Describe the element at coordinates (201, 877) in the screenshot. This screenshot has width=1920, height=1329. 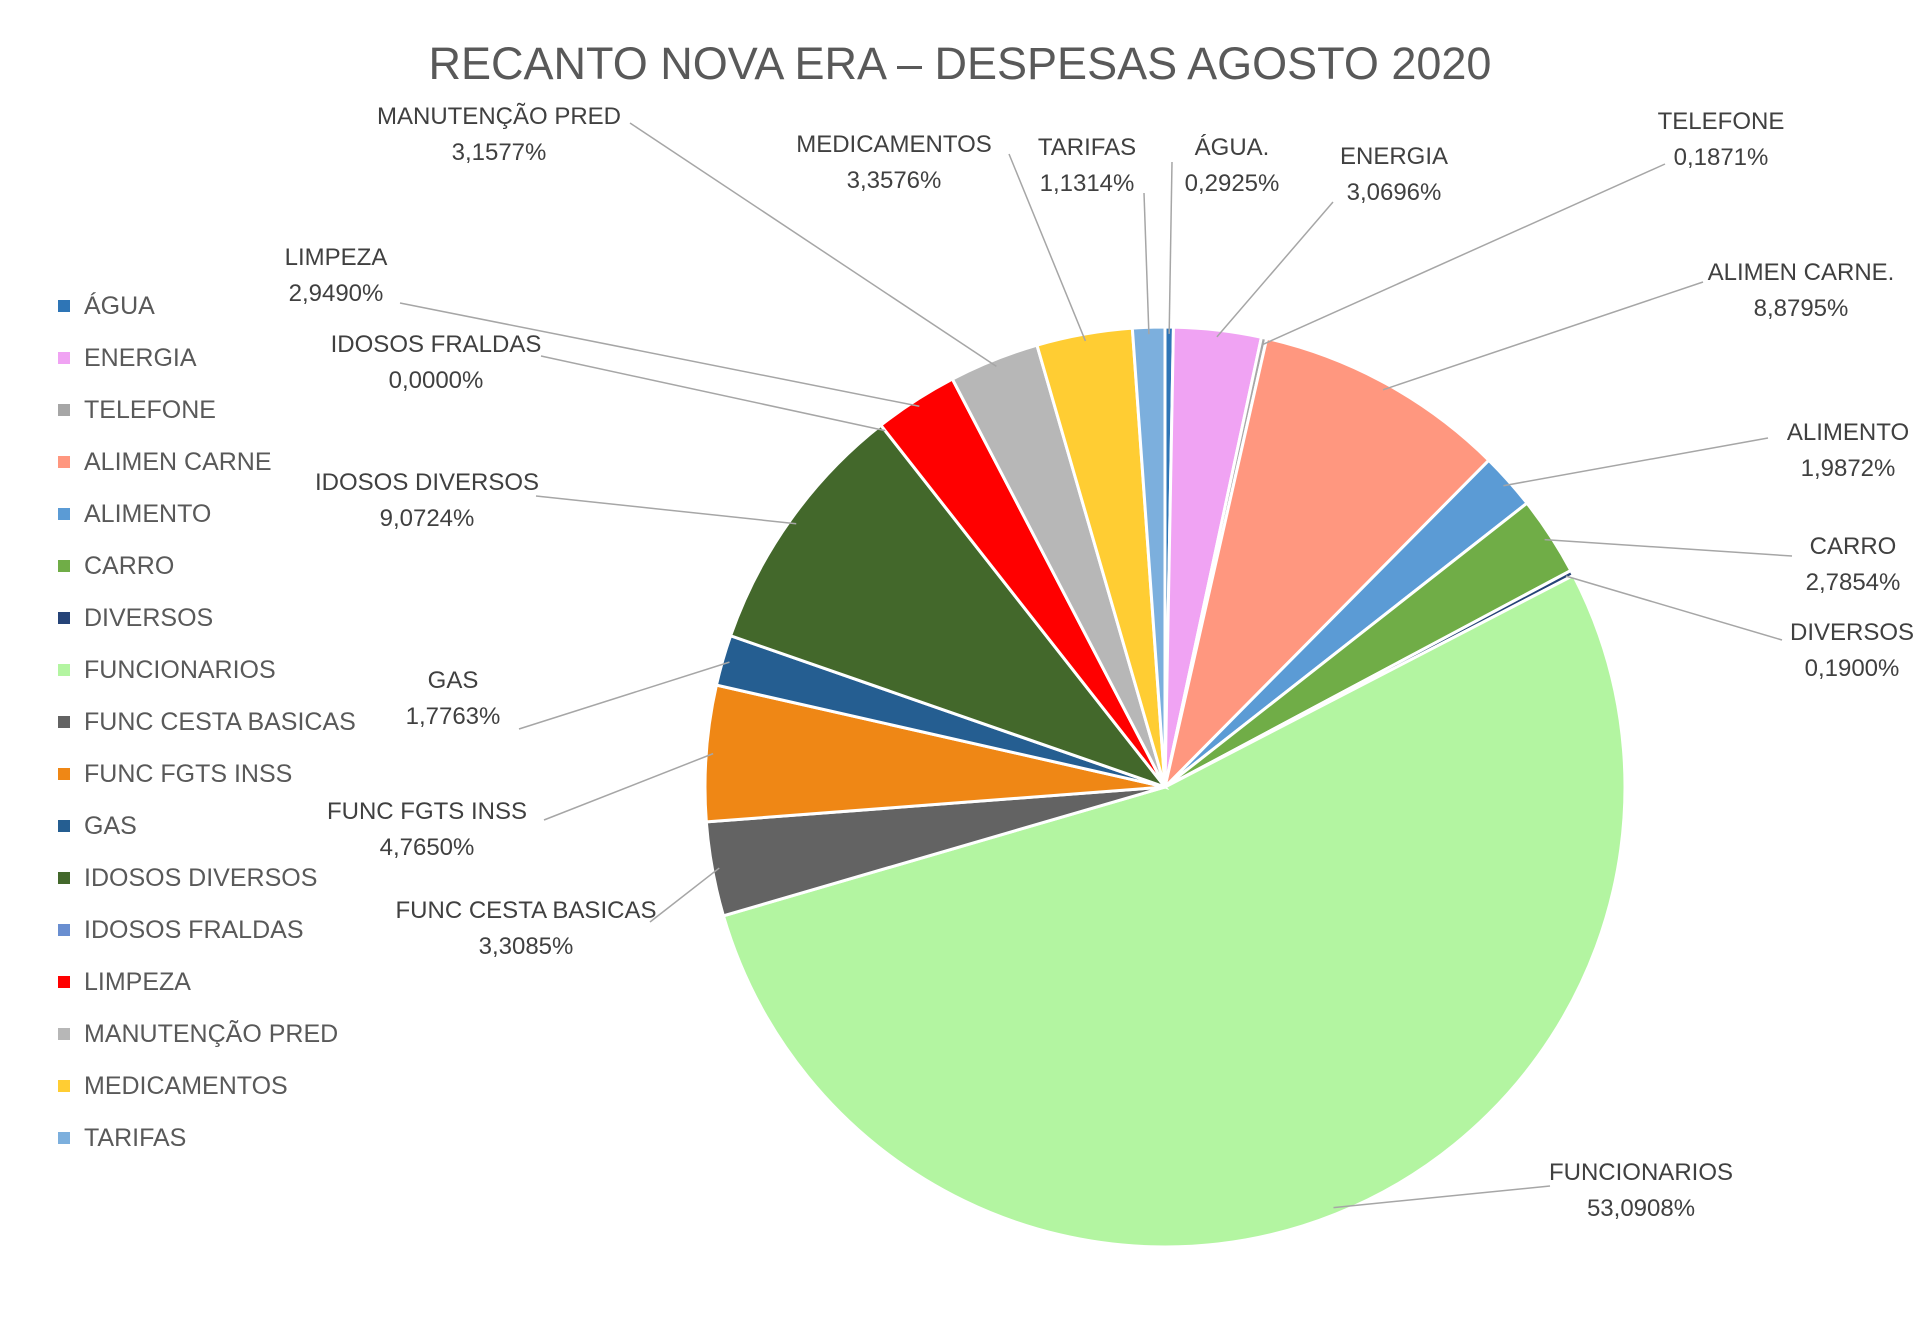
I see `legend-label: IDOSOS DIVERSOS` at that location.